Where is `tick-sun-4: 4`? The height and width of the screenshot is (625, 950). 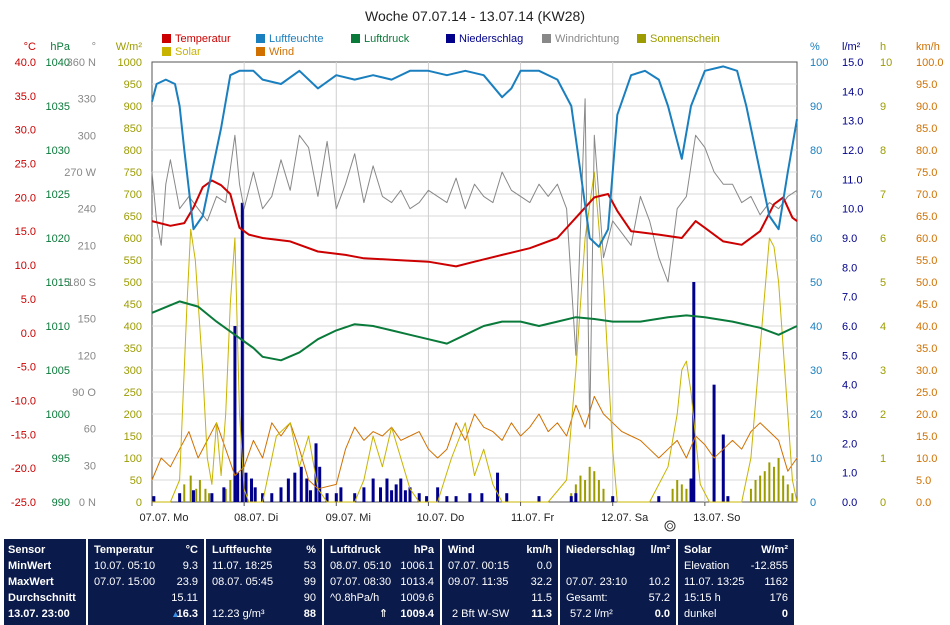
tick-sun-4: 4 is located at coordinates (883, 327).